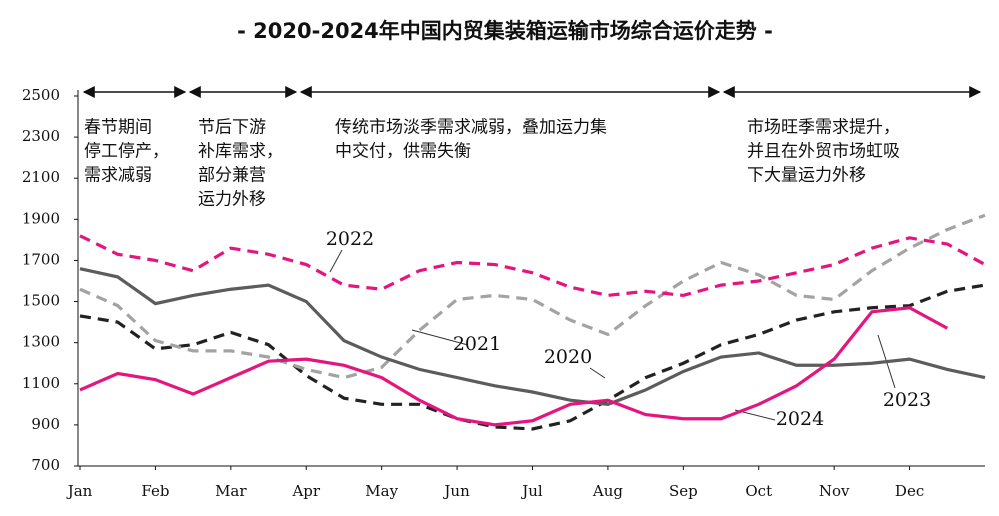 Image resolution: width=999 pixels, height=516 pixels. I want to click on y-tick-label: 900, so click(45, 424).